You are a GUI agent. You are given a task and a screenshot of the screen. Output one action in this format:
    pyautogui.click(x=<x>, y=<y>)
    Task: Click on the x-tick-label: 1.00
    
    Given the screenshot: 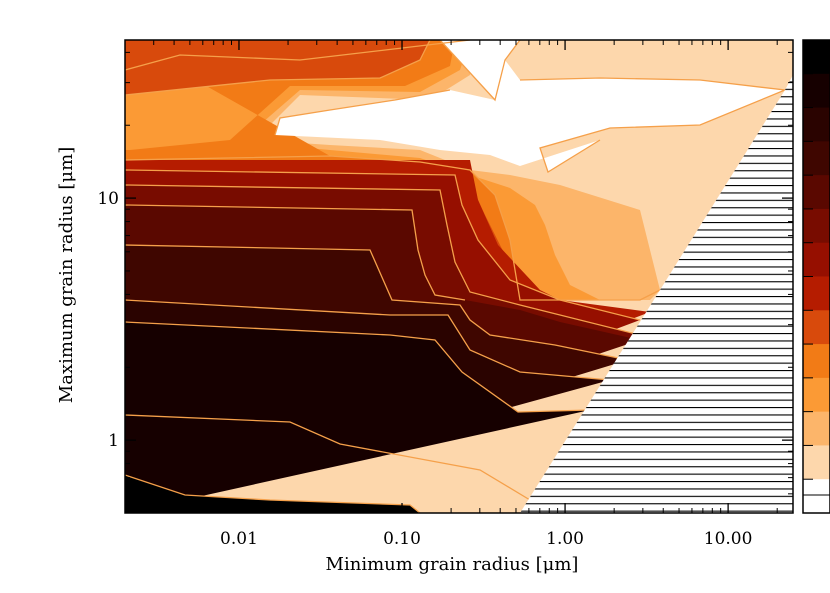 What is the action you would take?
    pyautogui.click(x=565, y=539)
    